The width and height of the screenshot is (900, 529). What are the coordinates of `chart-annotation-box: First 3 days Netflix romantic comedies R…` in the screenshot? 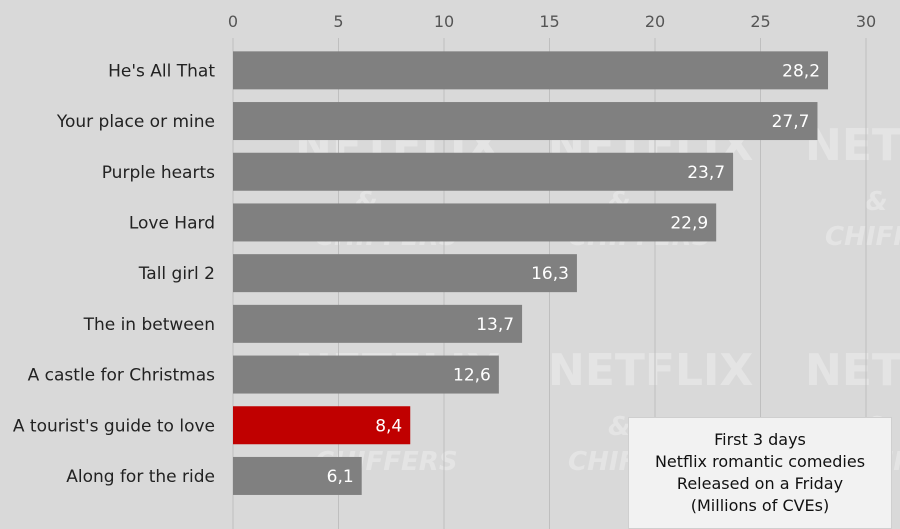 It's located at (760, 473).